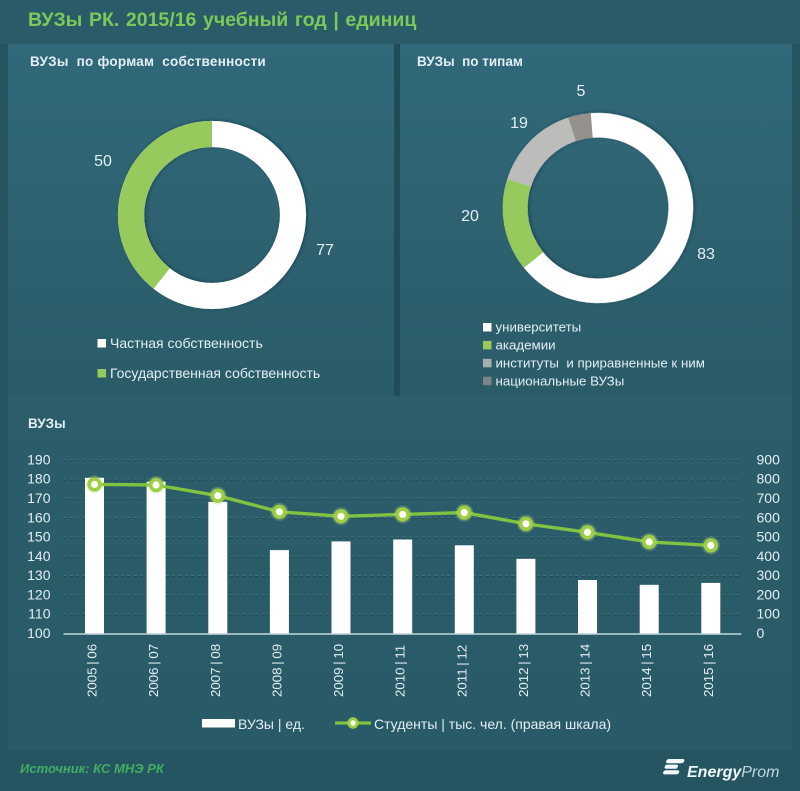 The height and width of the screenshot is (791, 800). What do you see at coordinates (769, 556) in the screenshot?
I see `svg-text: 400` at bounding box center [769, 556].